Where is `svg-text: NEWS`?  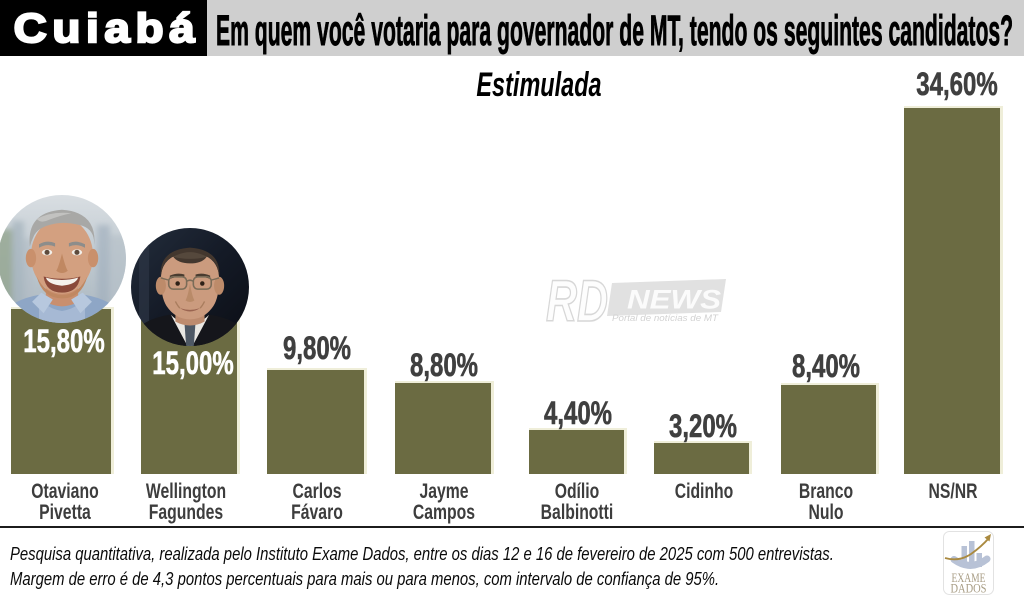
svg-text: NEWS is located at coordinates (674, 300).